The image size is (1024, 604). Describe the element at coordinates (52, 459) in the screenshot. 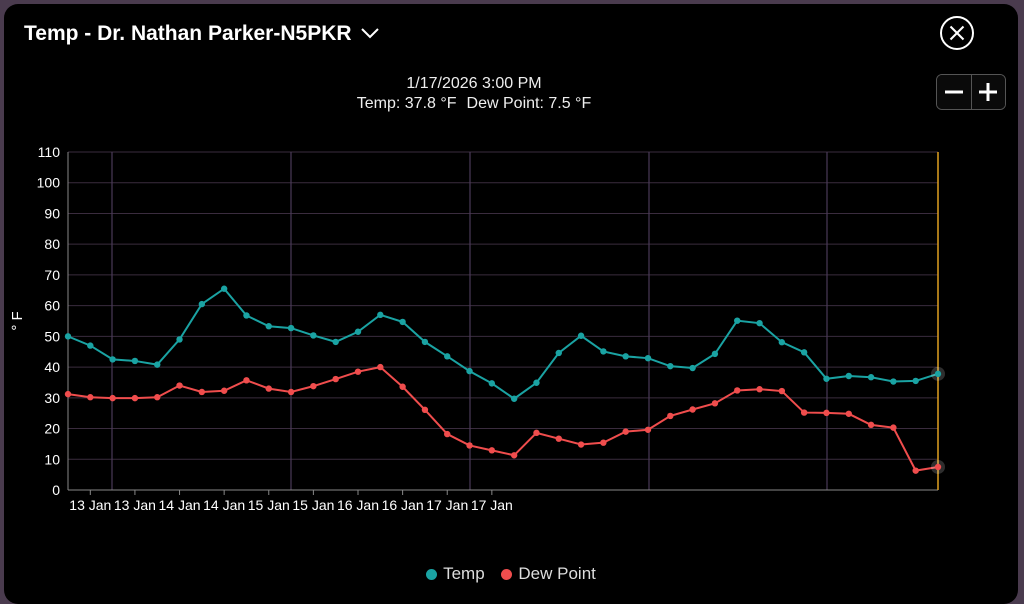

I see `y-tick-label: 10` at that location.